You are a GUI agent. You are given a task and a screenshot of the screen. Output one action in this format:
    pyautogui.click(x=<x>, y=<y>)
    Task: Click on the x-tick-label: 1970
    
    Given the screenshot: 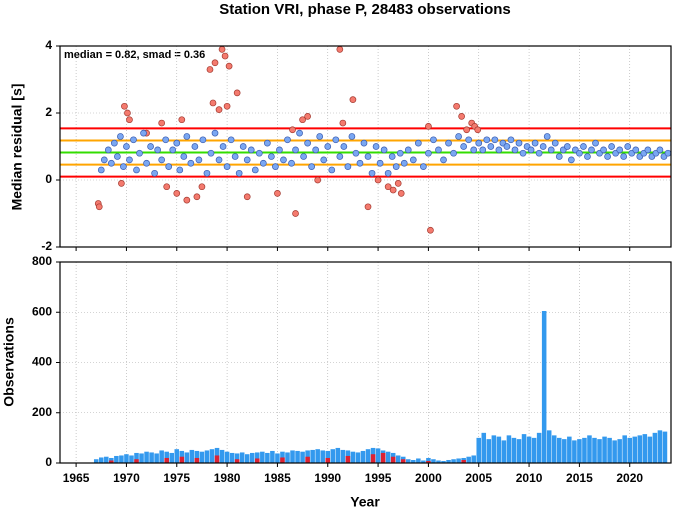 What is the action you would take?
    pyautogui.click(x=126, y=478)
    